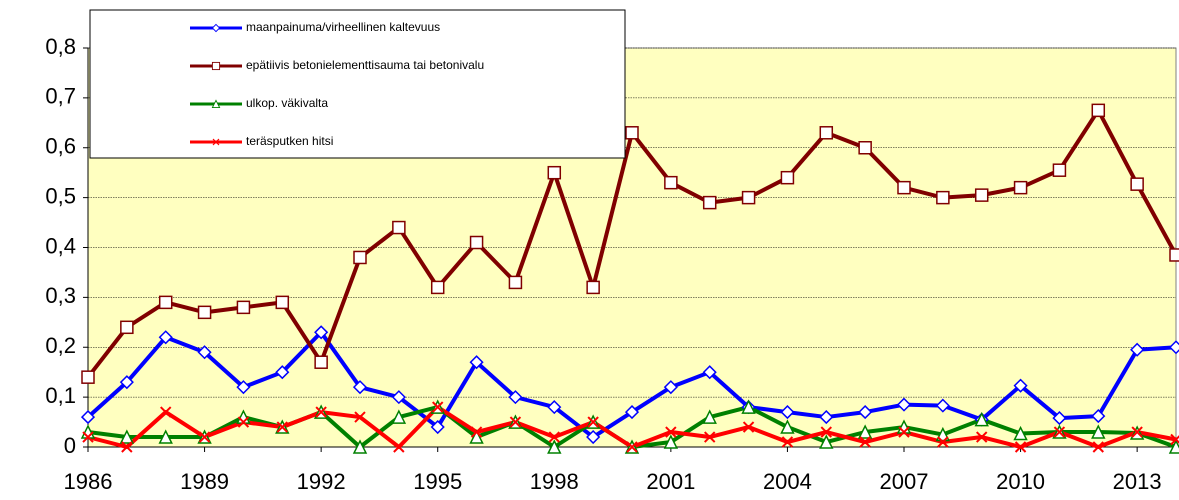 This screenshot has height=500, width=1179. I want to click on legend-label: maanpainuma/virheellinen kaltevuus, so click(343, 27).